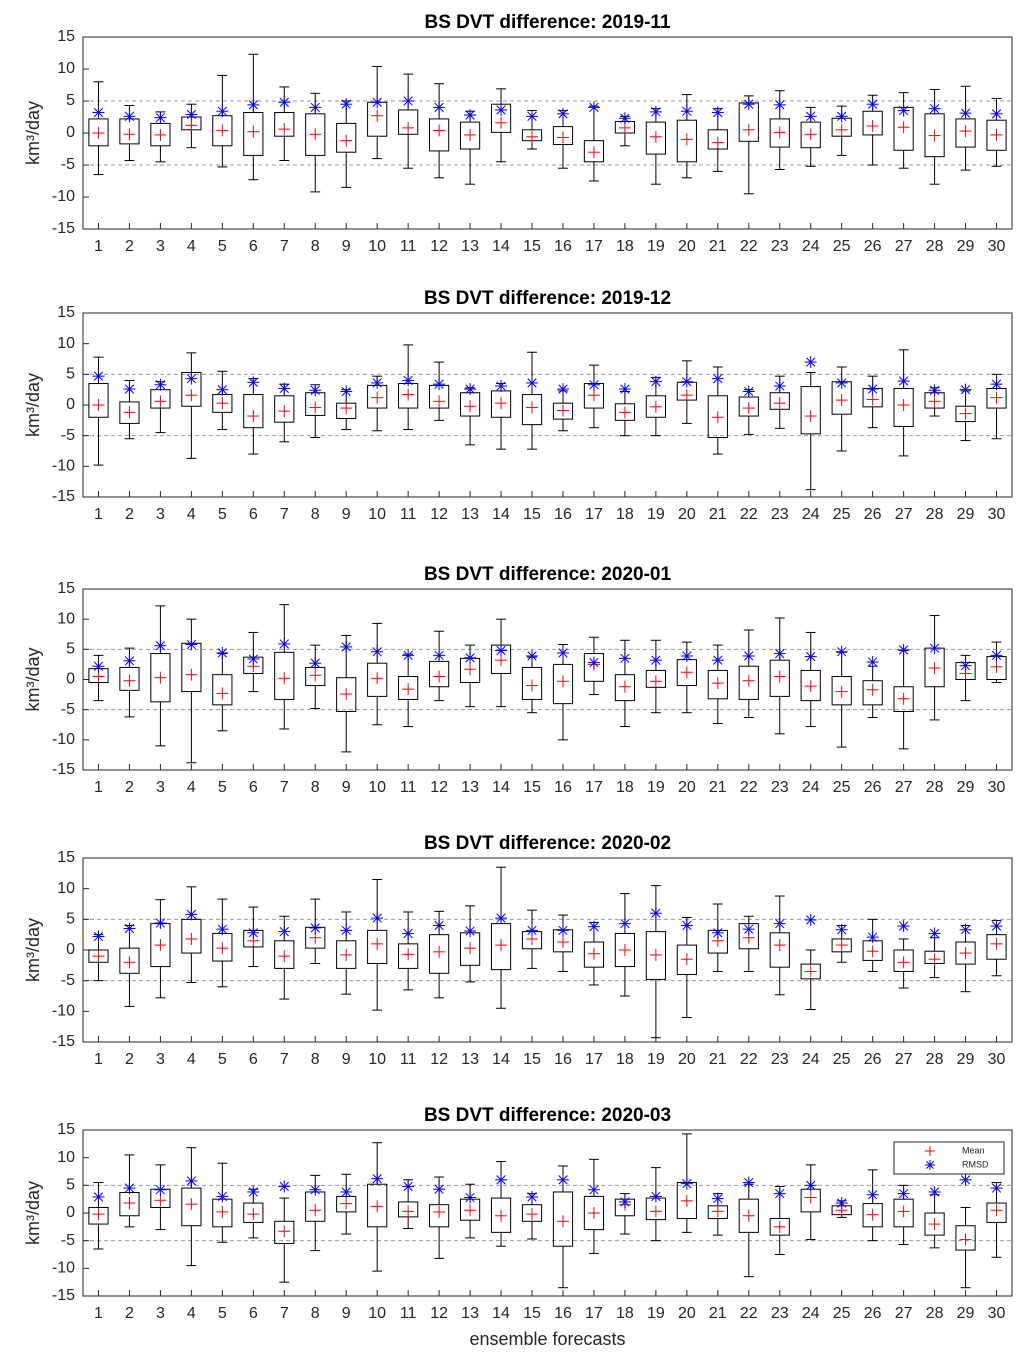 This screenshot has width=1018, height=1354. What do you see at coordinates (222, 787) in the screenshot?
I see `x-tick-label: 5` at bounding box center [222, 787].